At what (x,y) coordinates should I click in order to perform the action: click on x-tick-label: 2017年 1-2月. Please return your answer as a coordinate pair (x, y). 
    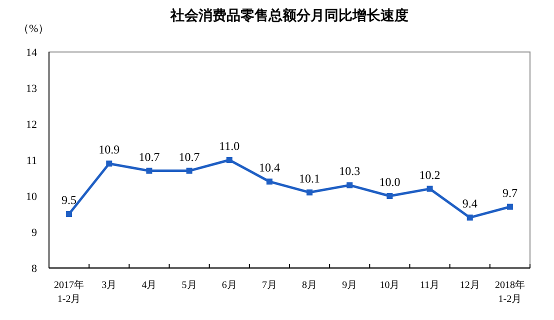
    Looking at the image, I should click on (69, 292).